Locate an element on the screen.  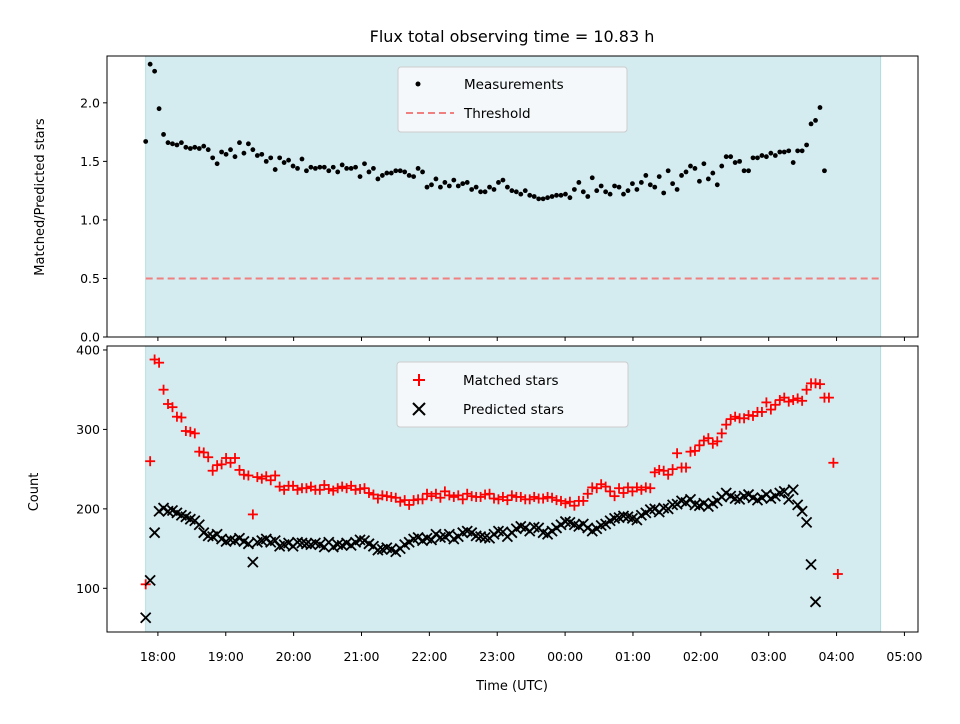
x-axis-label: Time (UTC) is located at coordinates (511, 686).